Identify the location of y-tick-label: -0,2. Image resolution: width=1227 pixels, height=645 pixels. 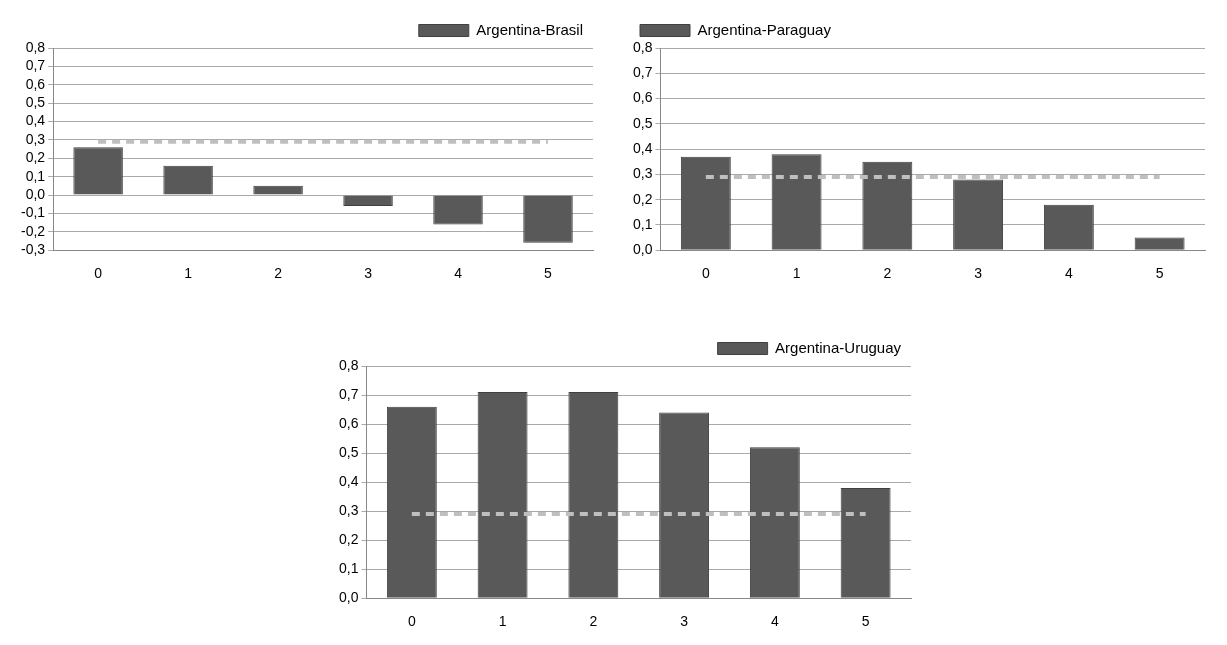
(33, 230).